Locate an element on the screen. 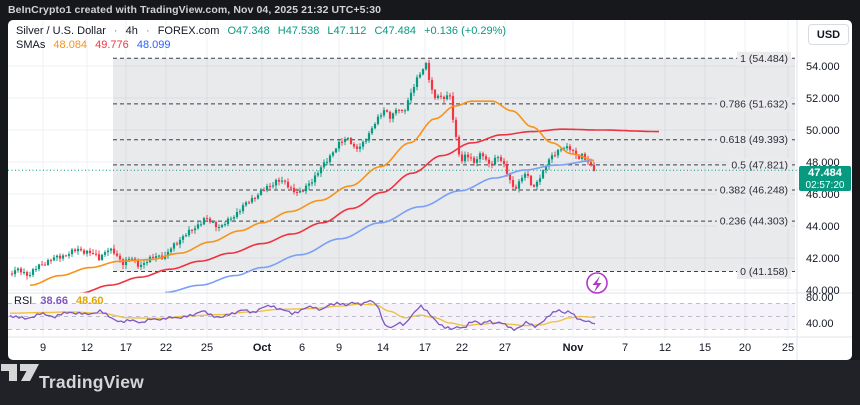 This screenshot has width=860, height=405. svg-text: 02:57:20 is located at coordinates (825, 185).